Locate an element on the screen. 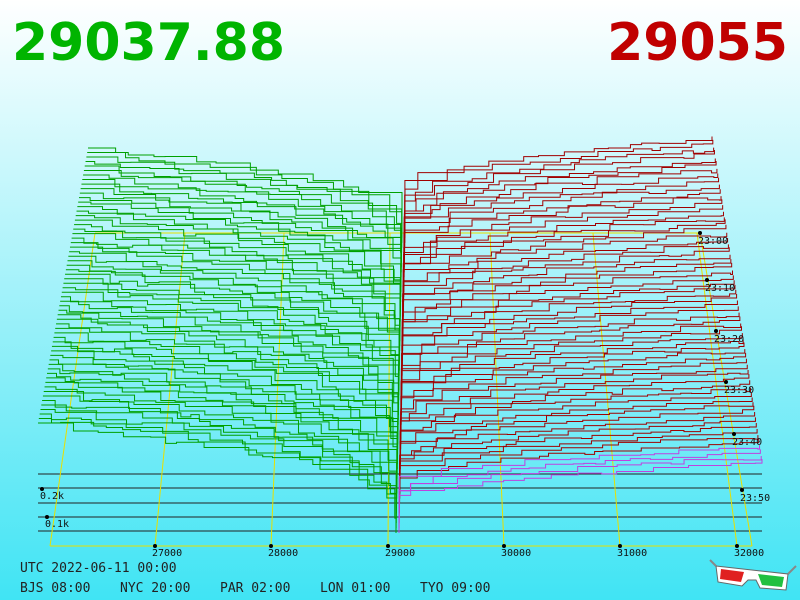 Image resolution: width=800 pixels, height=600 pixels. utc-time: UTC 2022-06-11 00:00 is located at coordinates (98, 568).